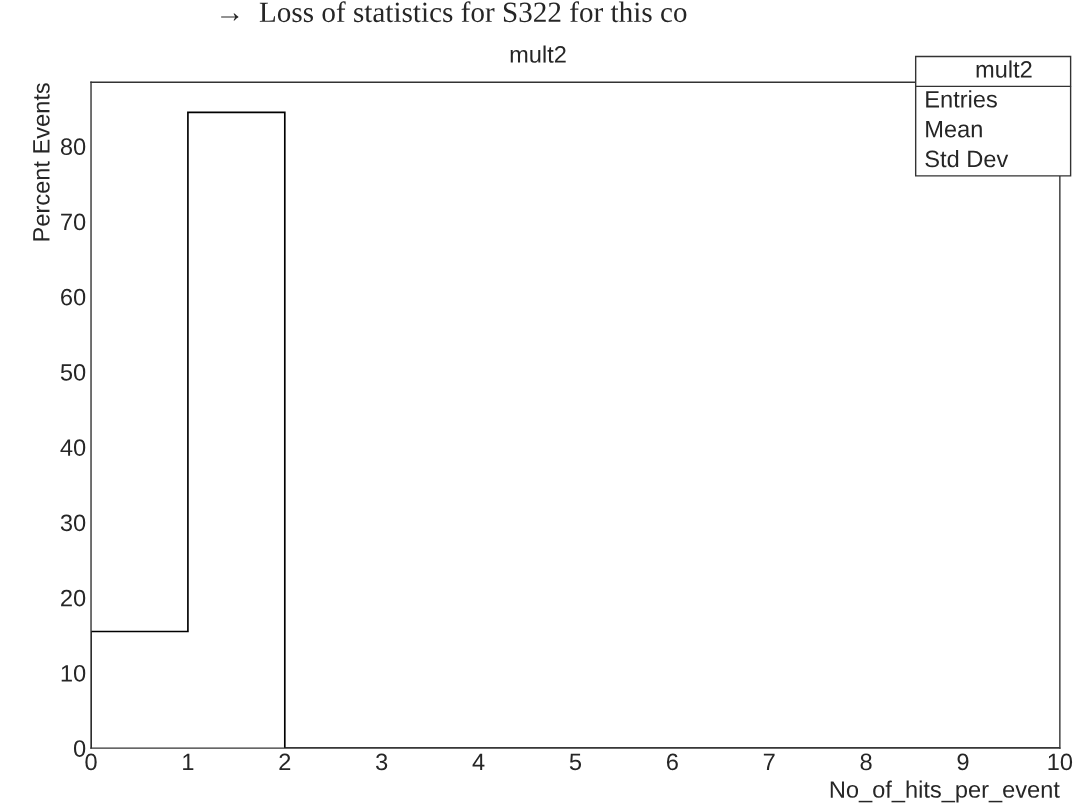 The image size is (1076, 807). I want to click on x-tick-label: 2, so click(285, 762).